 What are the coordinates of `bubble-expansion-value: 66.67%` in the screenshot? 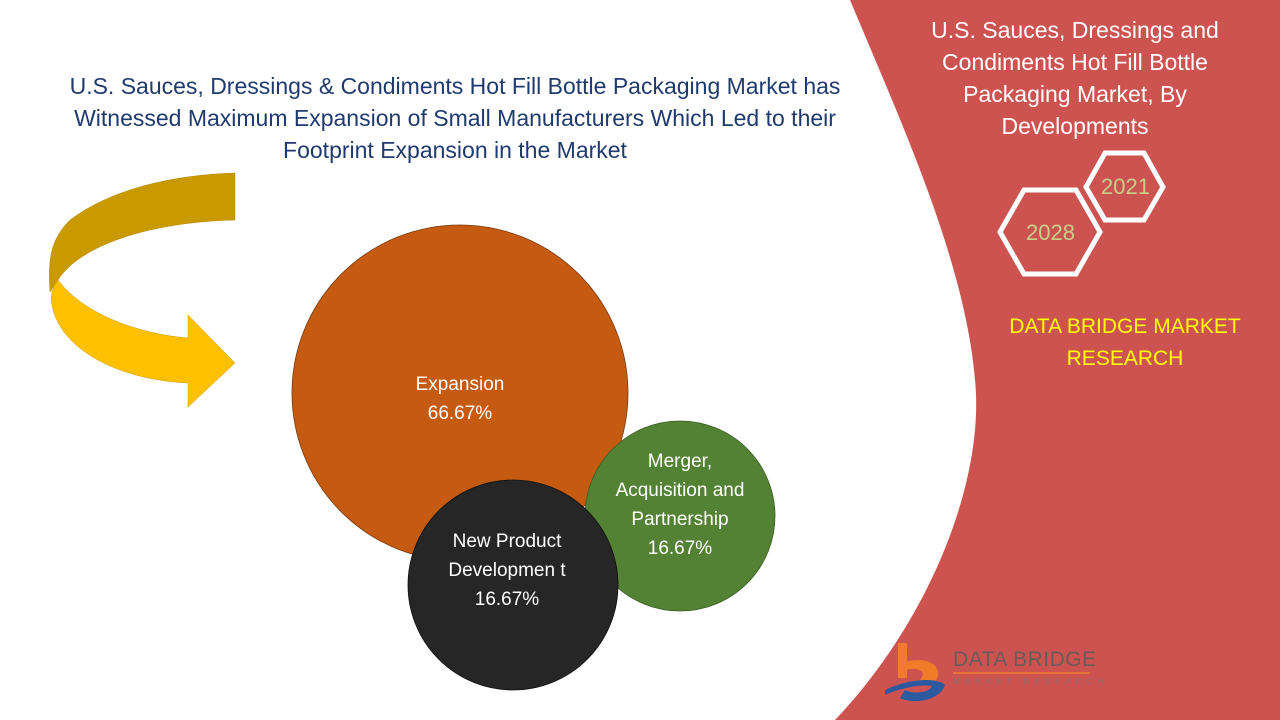 It's located at (460, 413).